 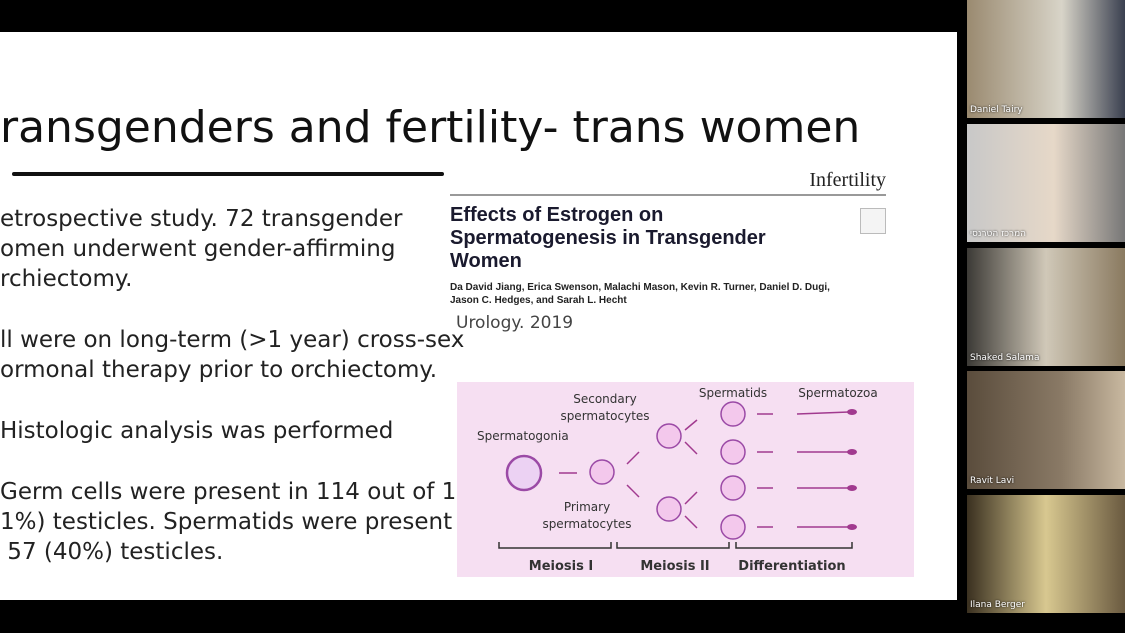 I want to click on video-tile: Ilana Berger, so click(x=1046, y=554).